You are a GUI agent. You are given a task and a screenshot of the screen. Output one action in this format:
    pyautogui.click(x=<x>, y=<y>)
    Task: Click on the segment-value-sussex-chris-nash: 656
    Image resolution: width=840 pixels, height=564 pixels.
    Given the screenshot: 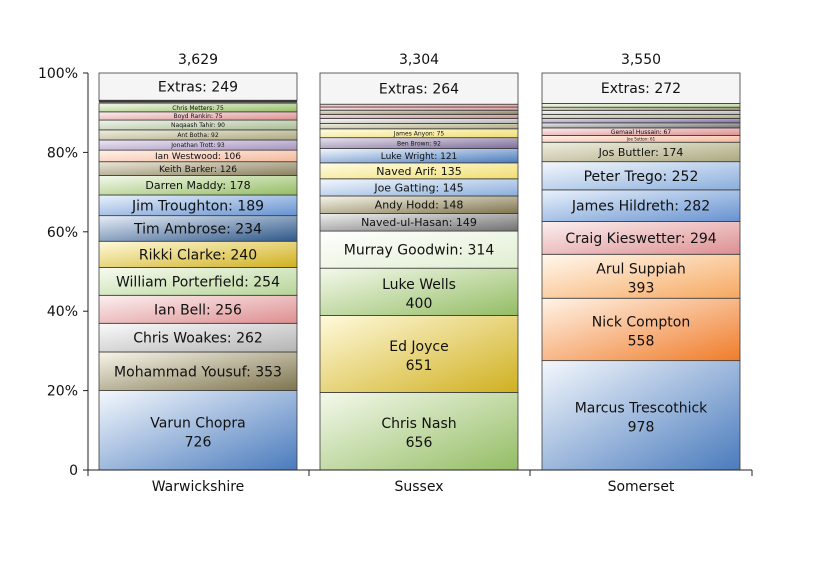 What is the action you would take?
    pyautogui.click(x=419, y=443)
    